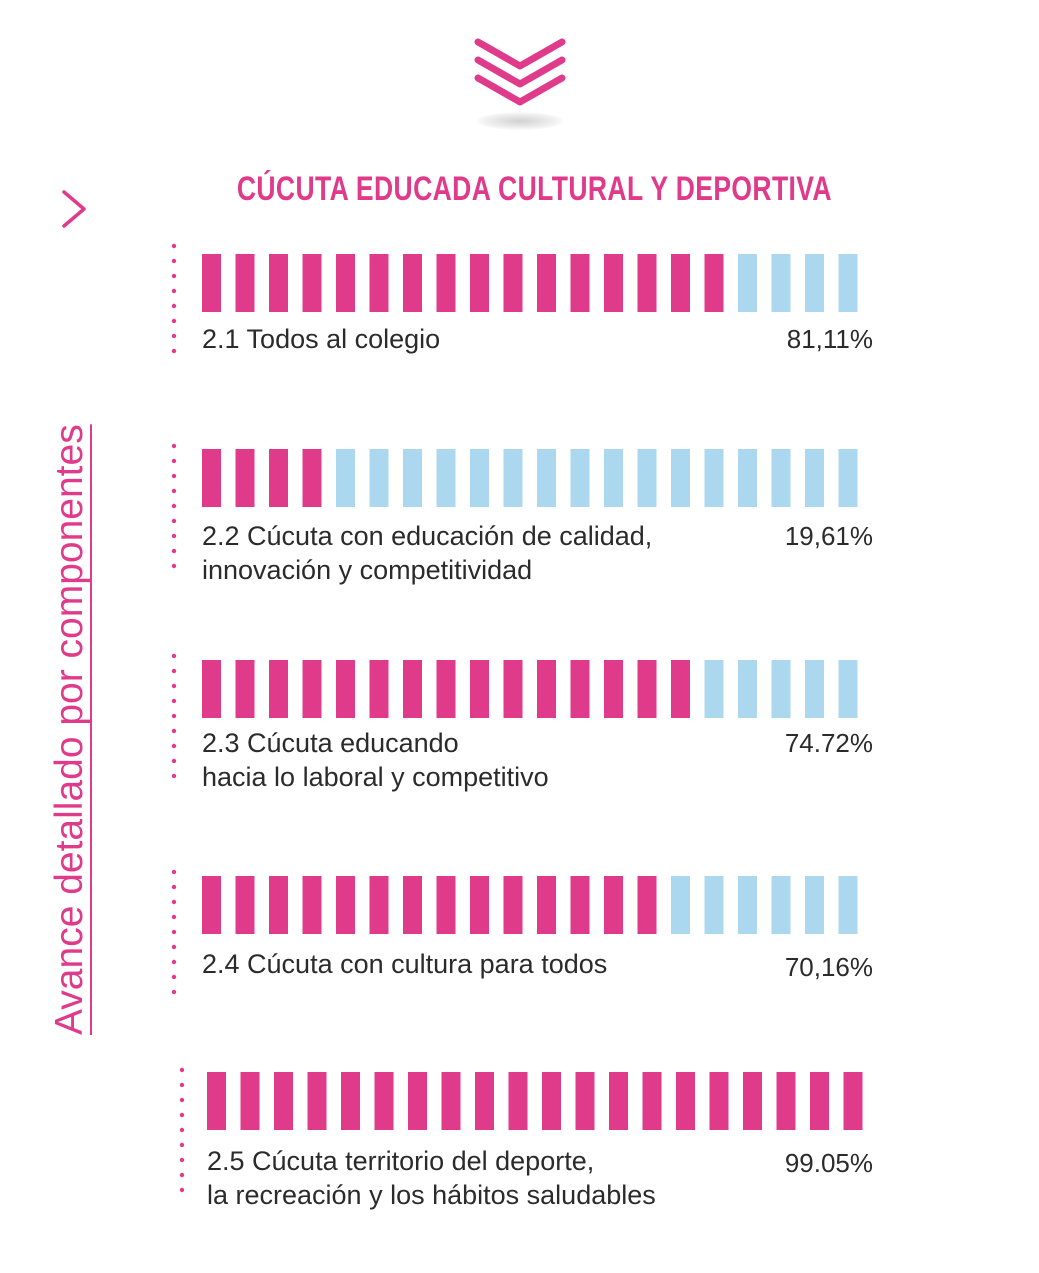 The height and width of the screenshot is (1273, 1039). What do you see at coordinates (330, 743) in the screenshot?
I see `category-label-line: 2.3 Cúcuta educando` at bounding box center [330, 743].